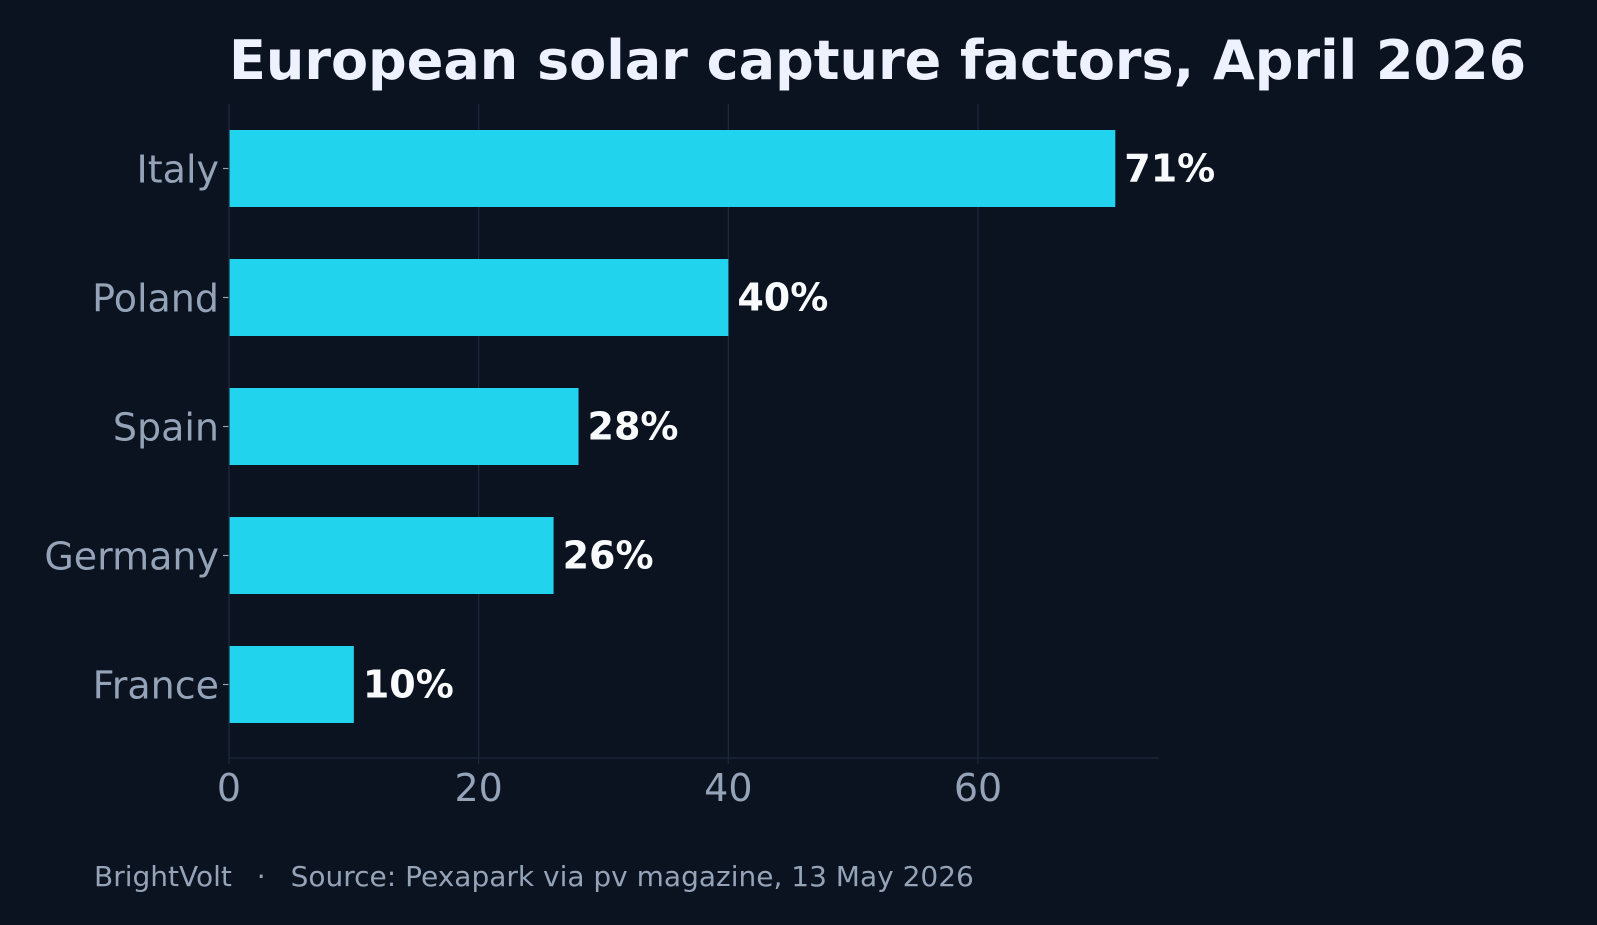 The image size is (1597, 925). What do you see at coordinates (479, 297) in the screenshot?
I see `bar-poland` at bounding box center [479, 297].